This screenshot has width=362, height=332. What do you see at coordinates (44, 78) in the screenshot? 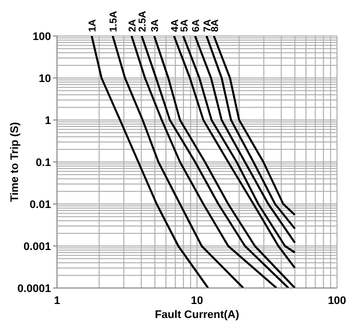
I see `y-tick-label: 10` at bounding box center [44, 78].